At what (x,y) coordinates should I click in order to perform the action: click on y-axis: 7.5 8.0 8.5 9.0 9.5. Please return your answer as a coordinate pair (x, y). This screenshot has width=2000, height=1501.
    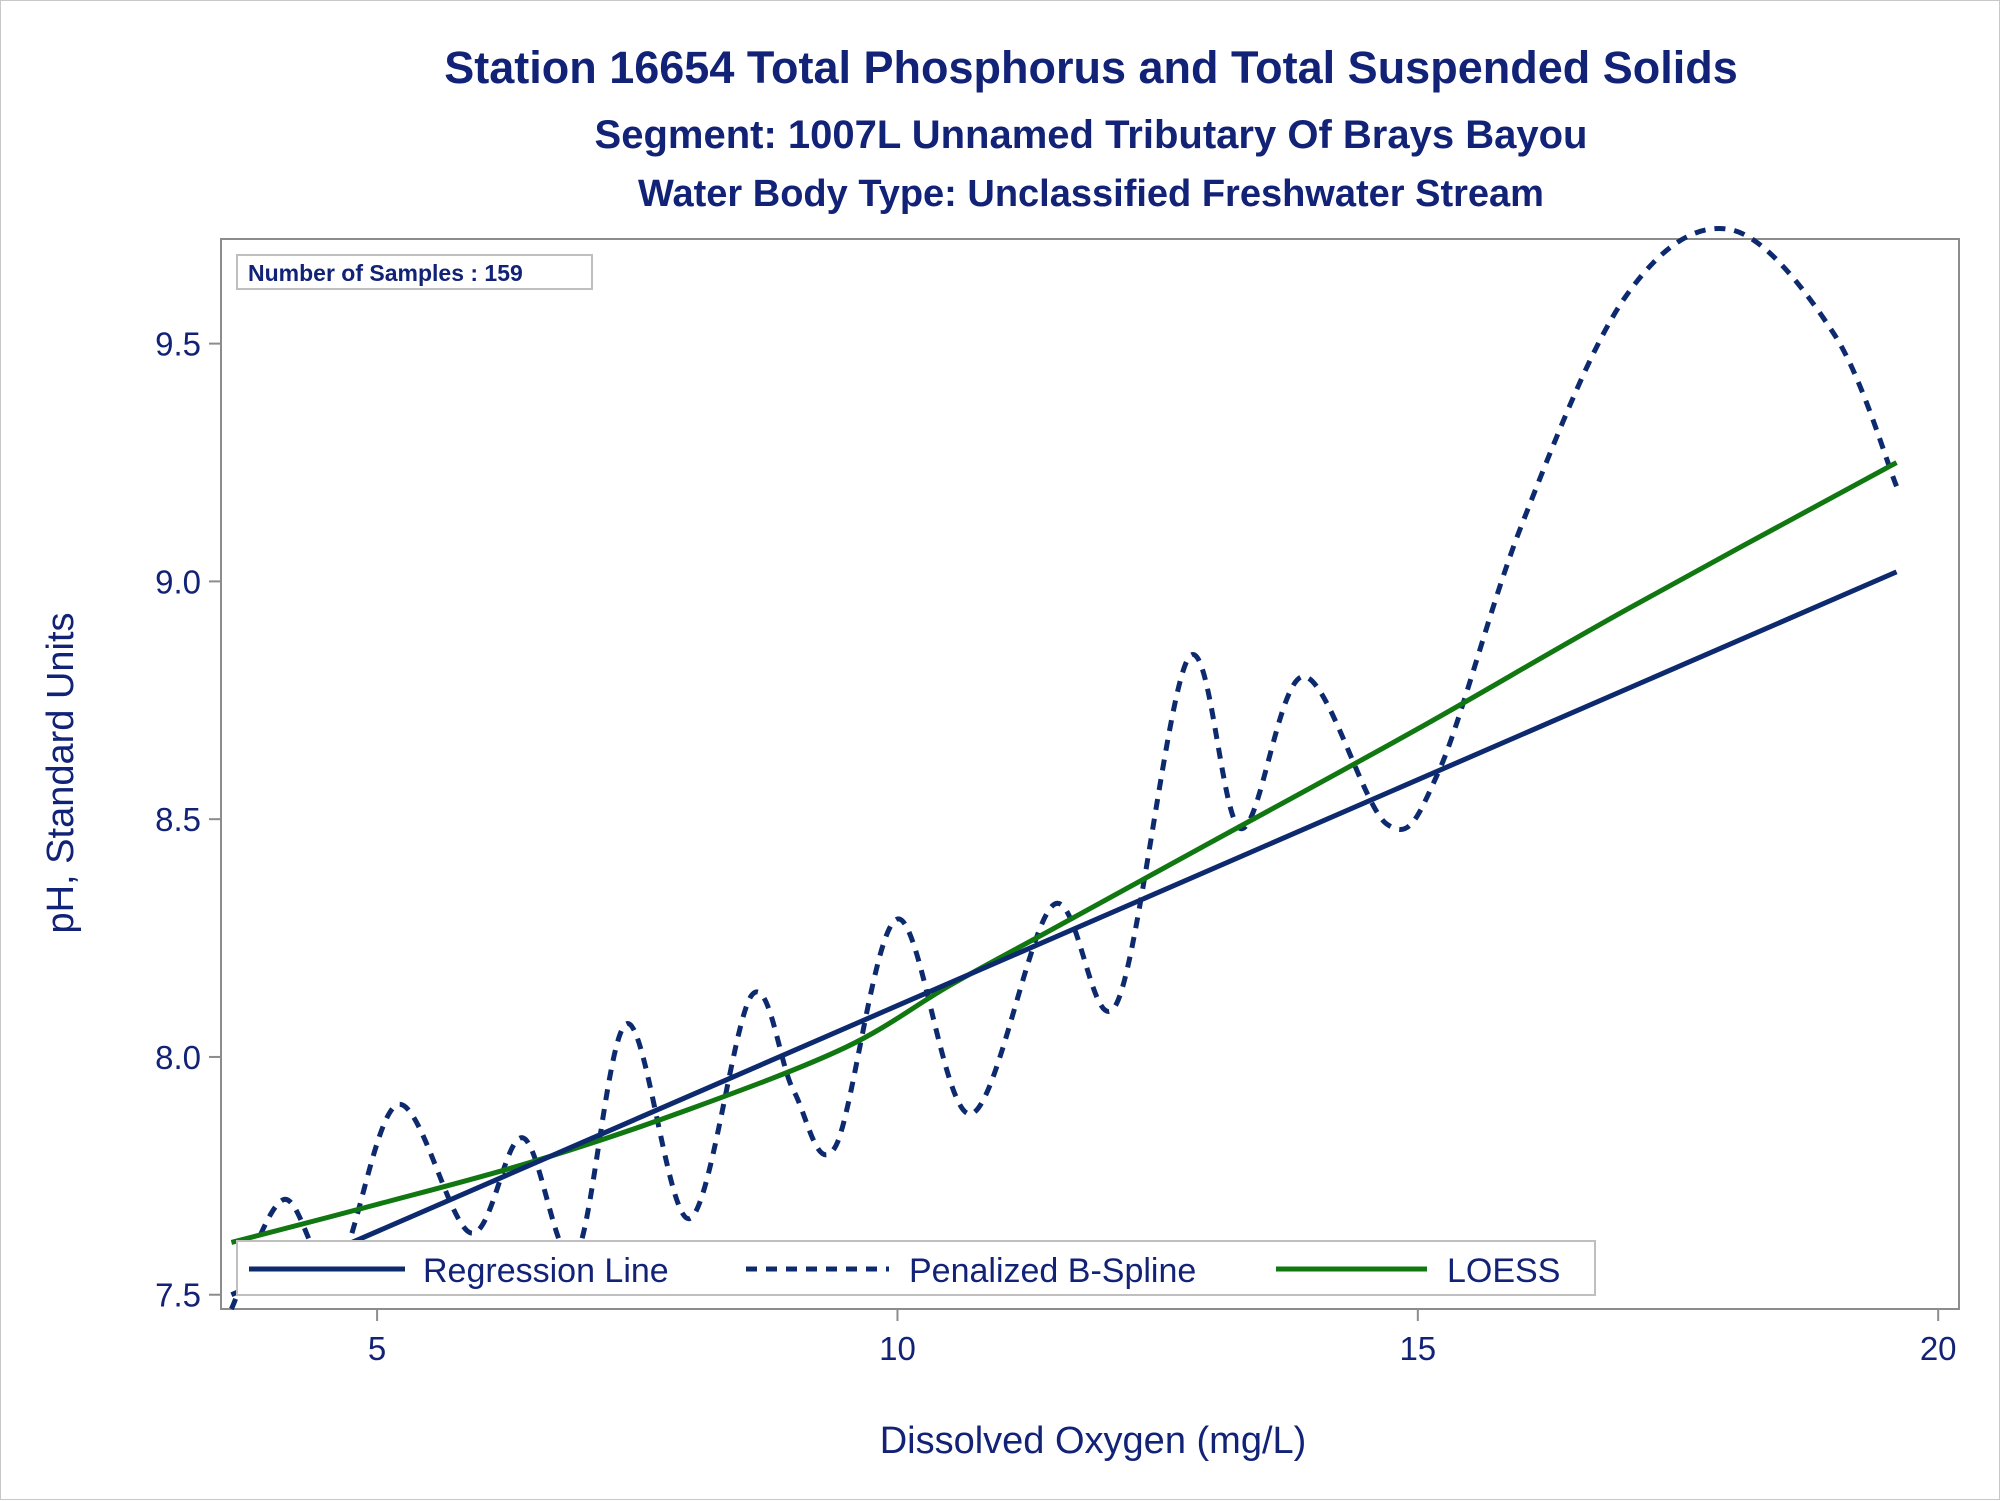
    Looking at the image, I should click on (188, 820).